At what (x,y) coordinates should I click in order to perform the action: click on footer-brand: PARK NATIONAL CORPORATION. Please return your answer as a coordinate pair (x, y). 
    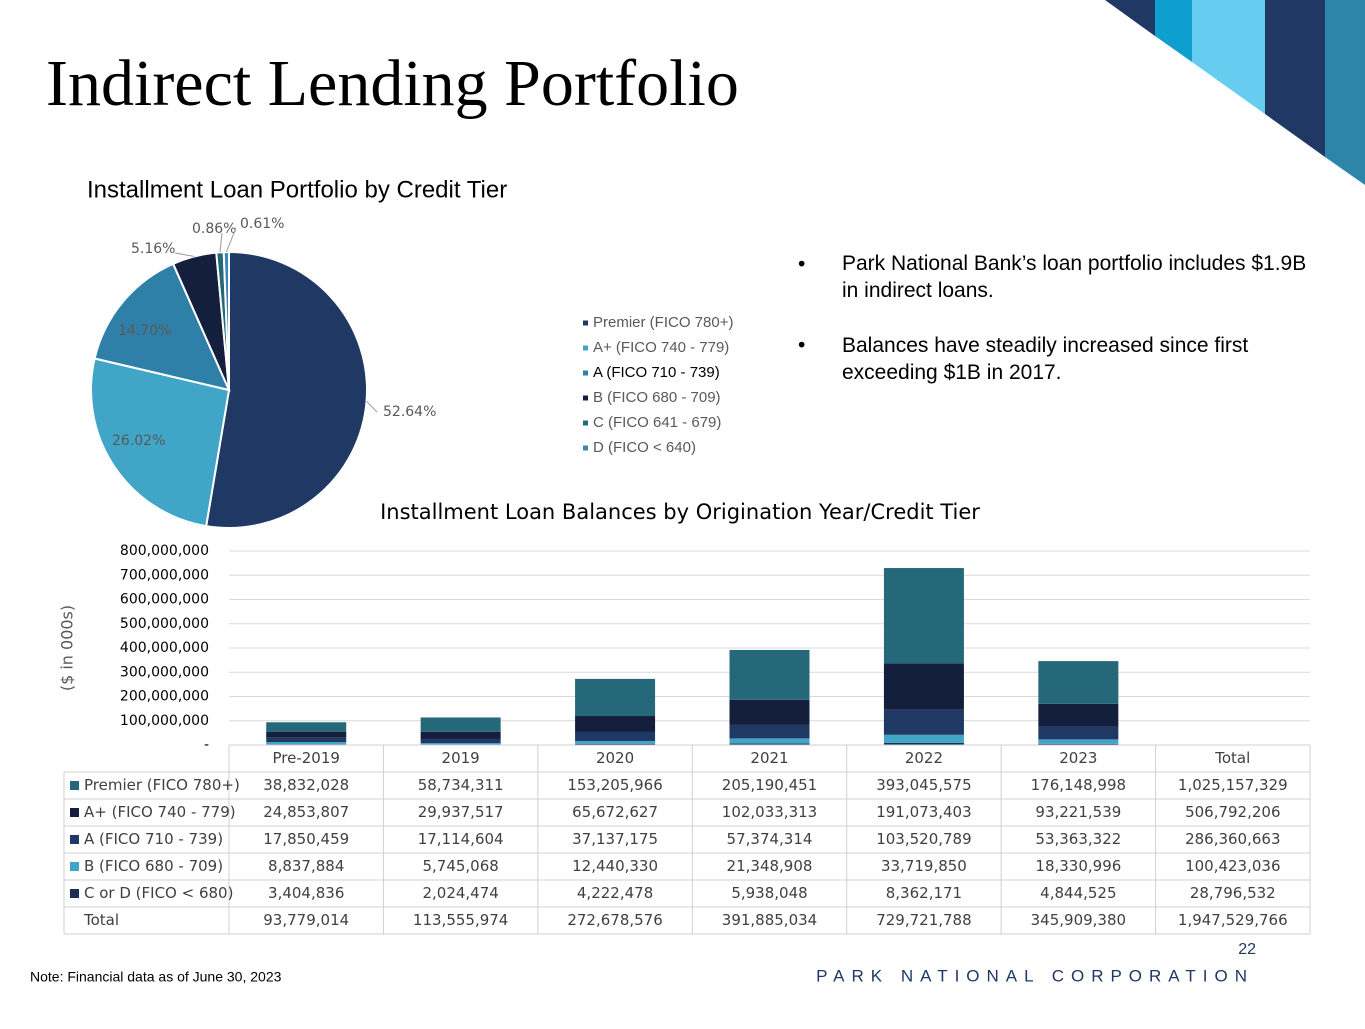
    Looking at the image, I should click on (1035, 975).